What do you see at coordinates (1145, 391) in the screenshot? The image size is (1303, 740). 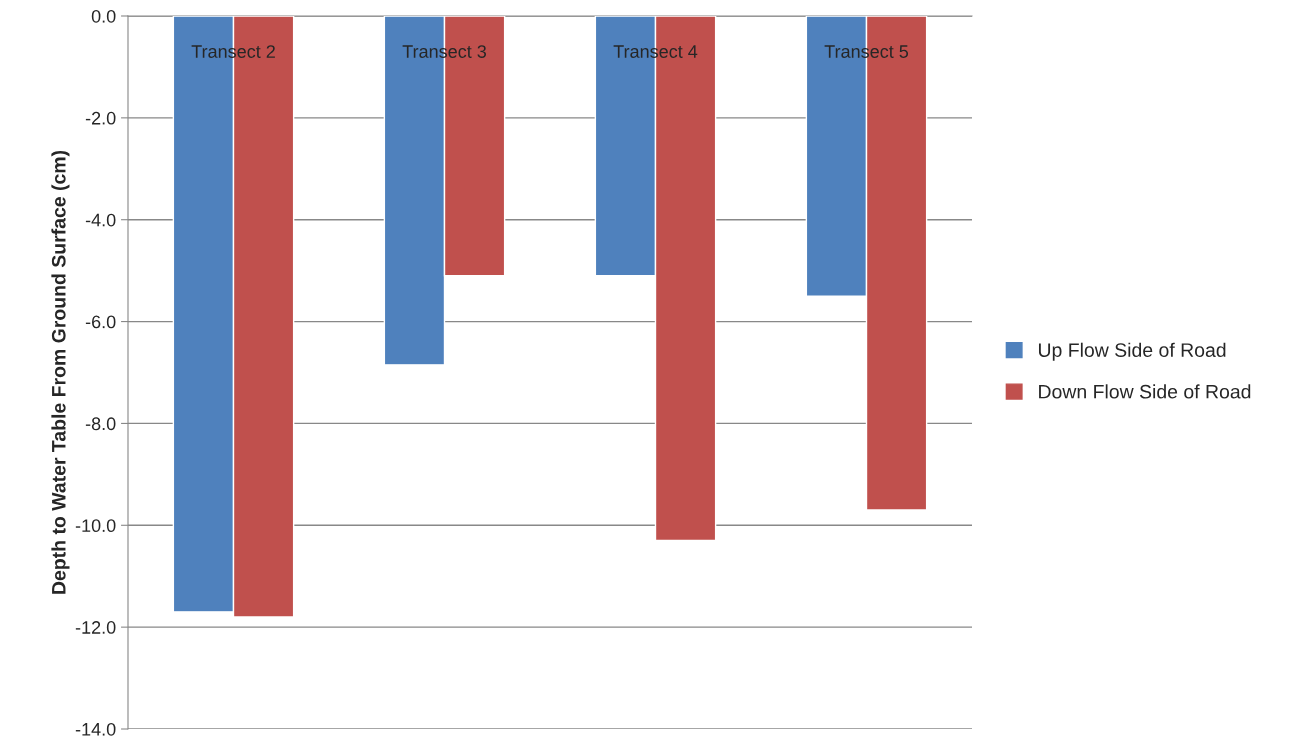 I see `legend-label: Down Flow Side of Road` at bounding box center [1145, 391].